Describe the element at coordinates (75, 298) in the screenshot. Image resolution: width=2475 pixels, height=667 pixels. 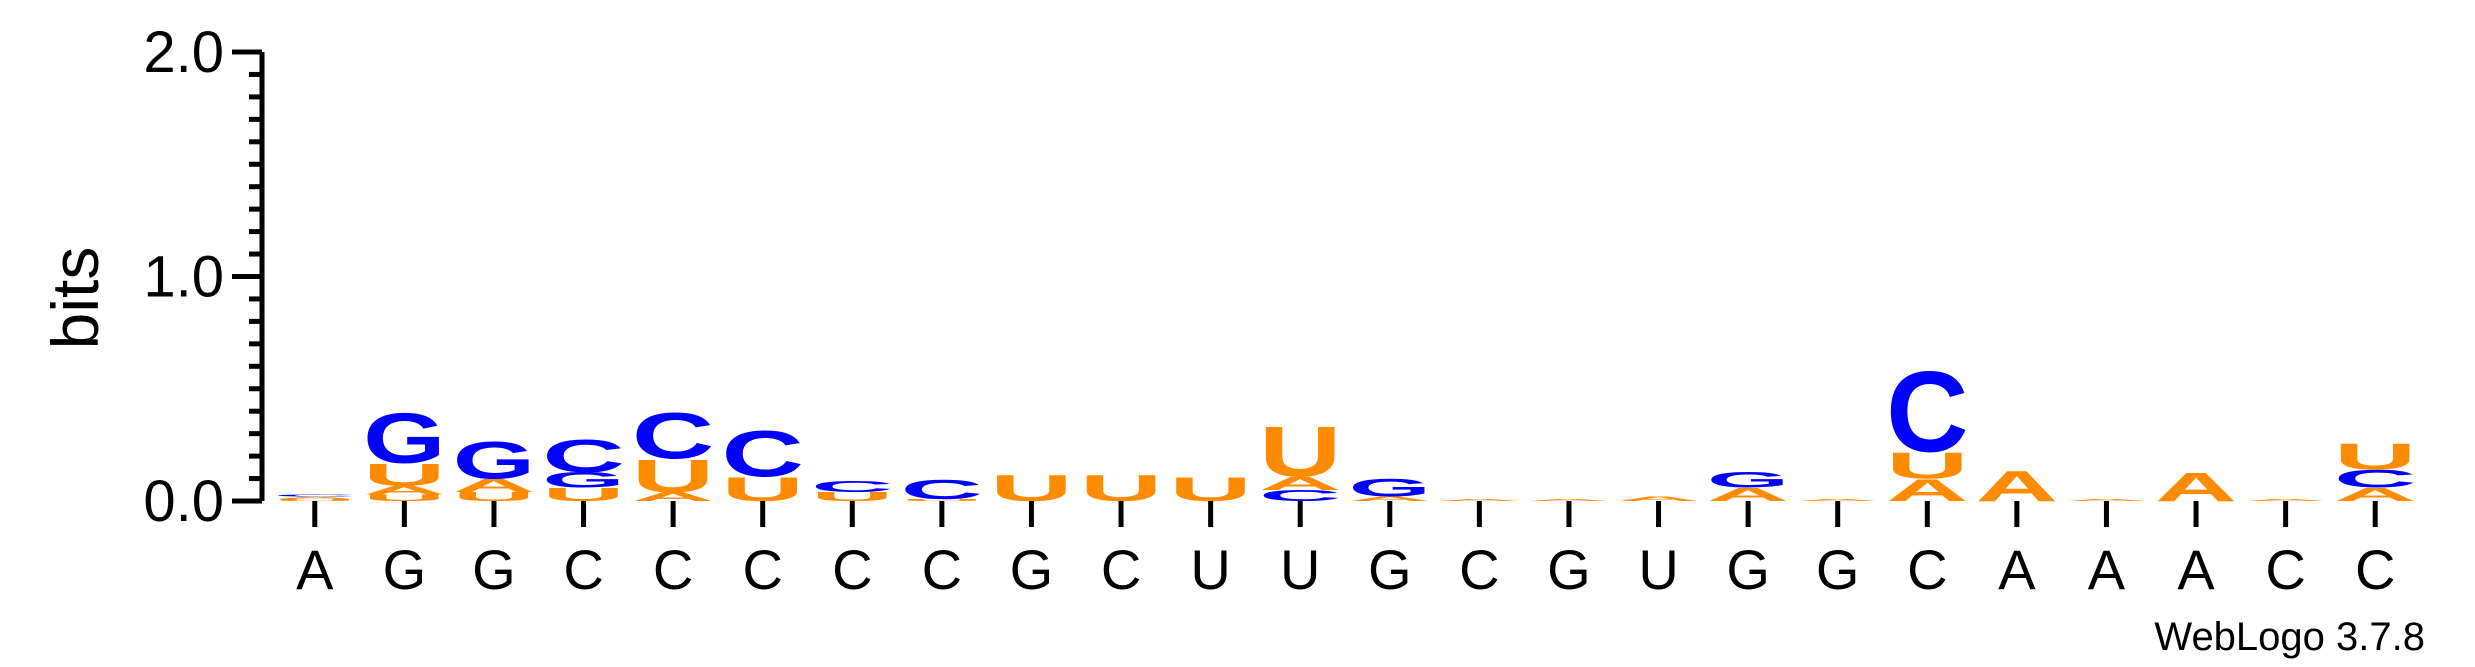
I see `y-axis-label: bits` at that location.